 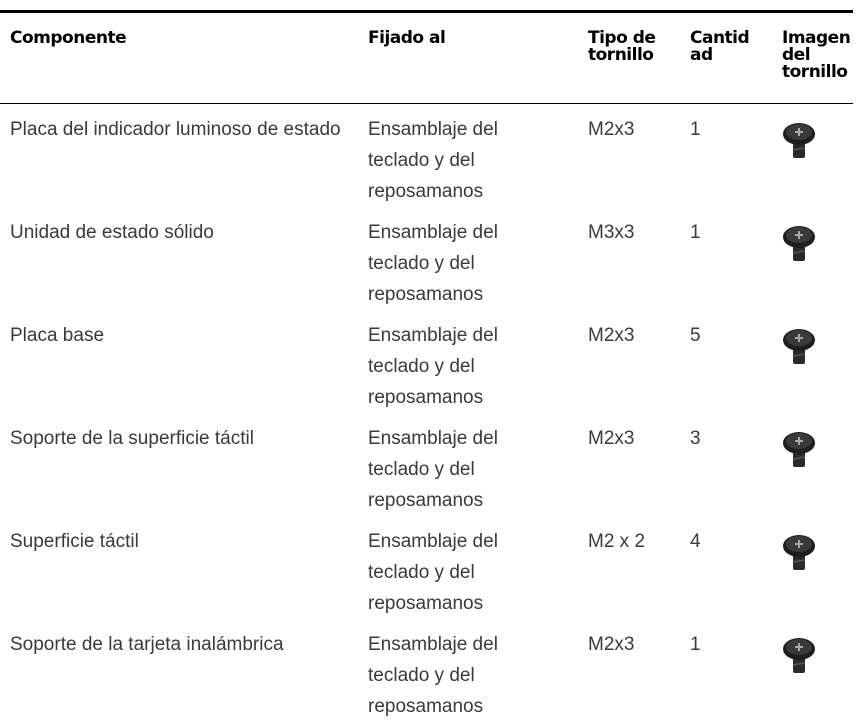 I want to click on column-header: Componente, so click(x=179, y=58).